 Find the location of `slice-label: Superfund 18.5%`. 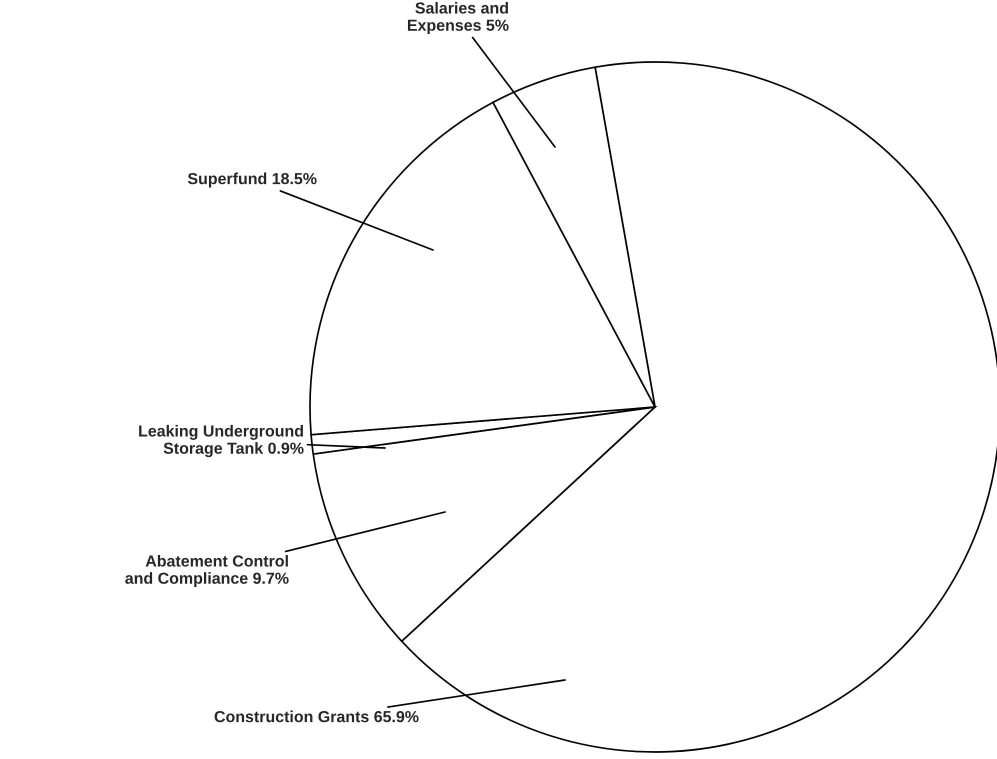

slice-label: Superfund 18.5% is located at coordinates (252, 180).